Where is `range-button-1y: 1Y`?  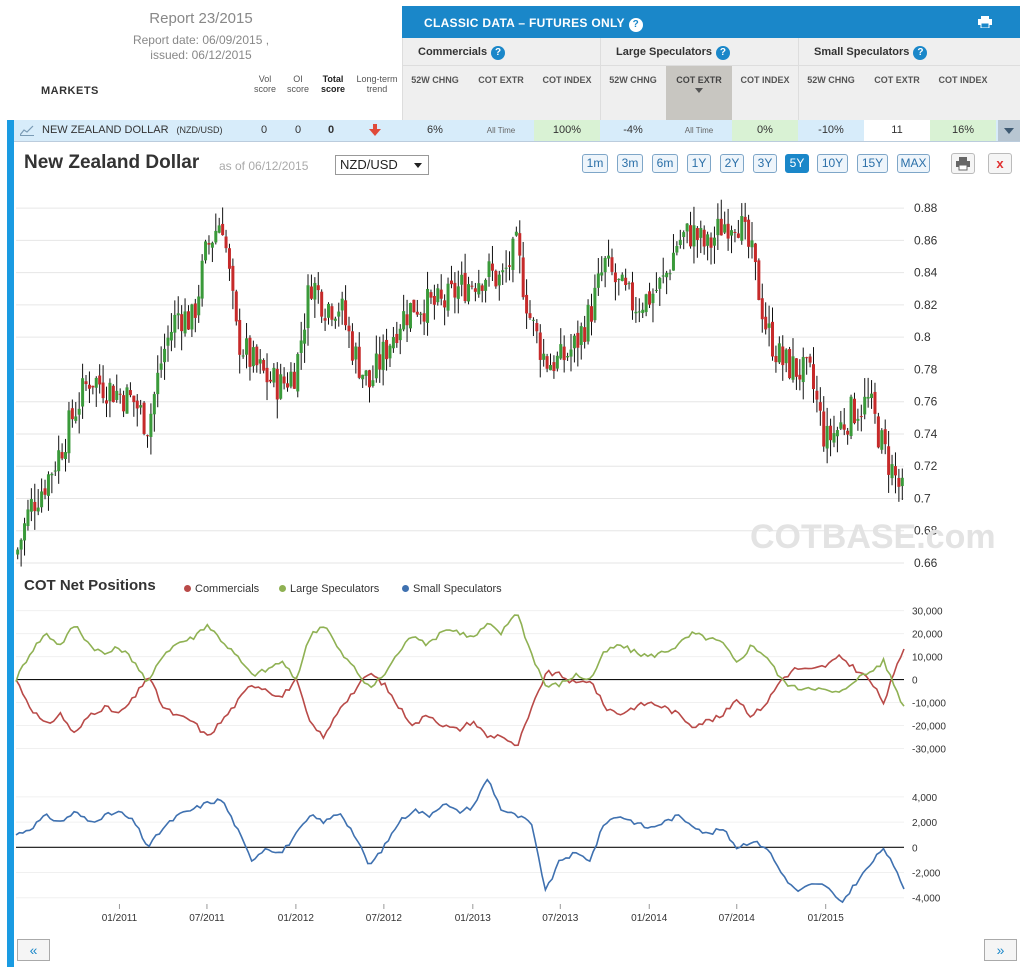 range-button-1y: 1Y is located at coordinates (699, 163).